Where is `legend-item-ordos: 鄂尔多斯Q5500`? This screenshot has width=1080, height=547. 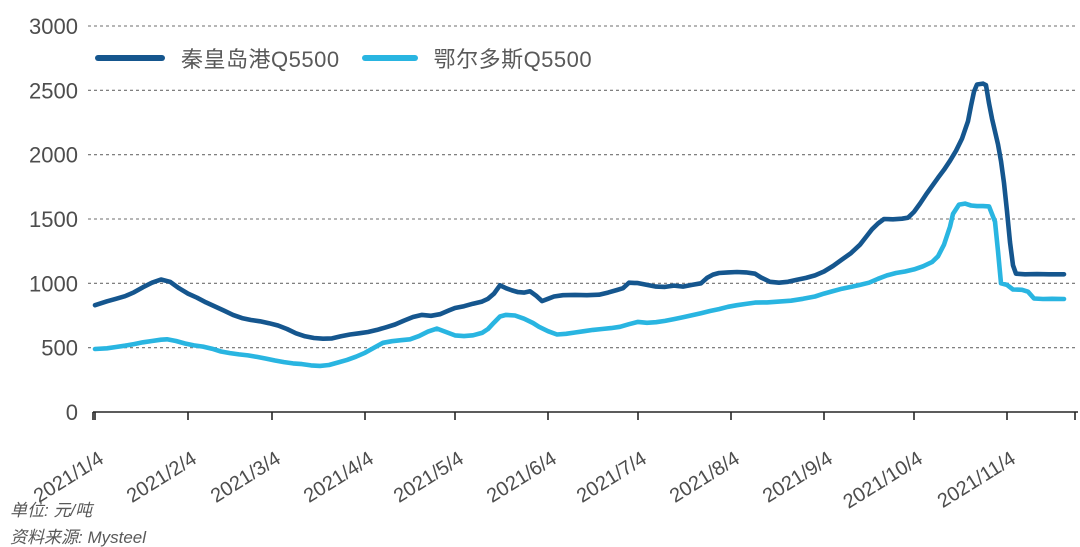
legend-item-ordos: 鄂尔多斯Q5500 is located at coordinates (477, 58).